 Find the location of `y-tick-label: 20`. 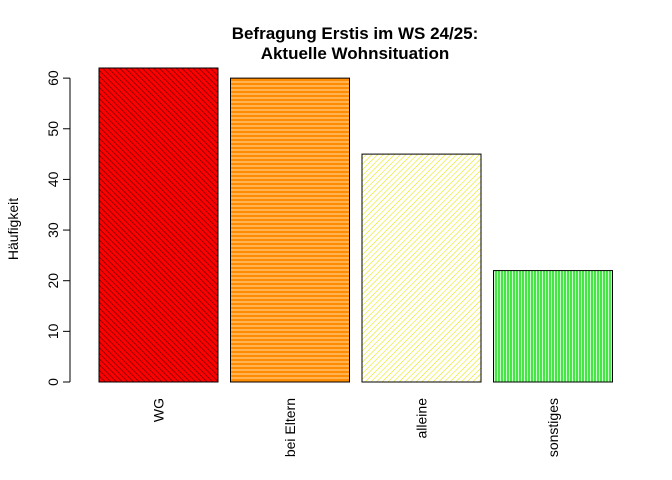

y-tick-label: 20 is located at coordinates (53, 281).